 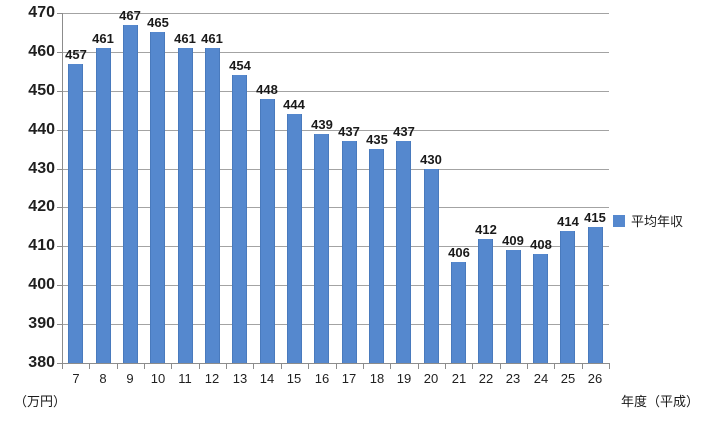 What do you see at coordinates (377, 139) in the screenshot?
I see `bar-value-label: 435` at bounding box center [377, 139].